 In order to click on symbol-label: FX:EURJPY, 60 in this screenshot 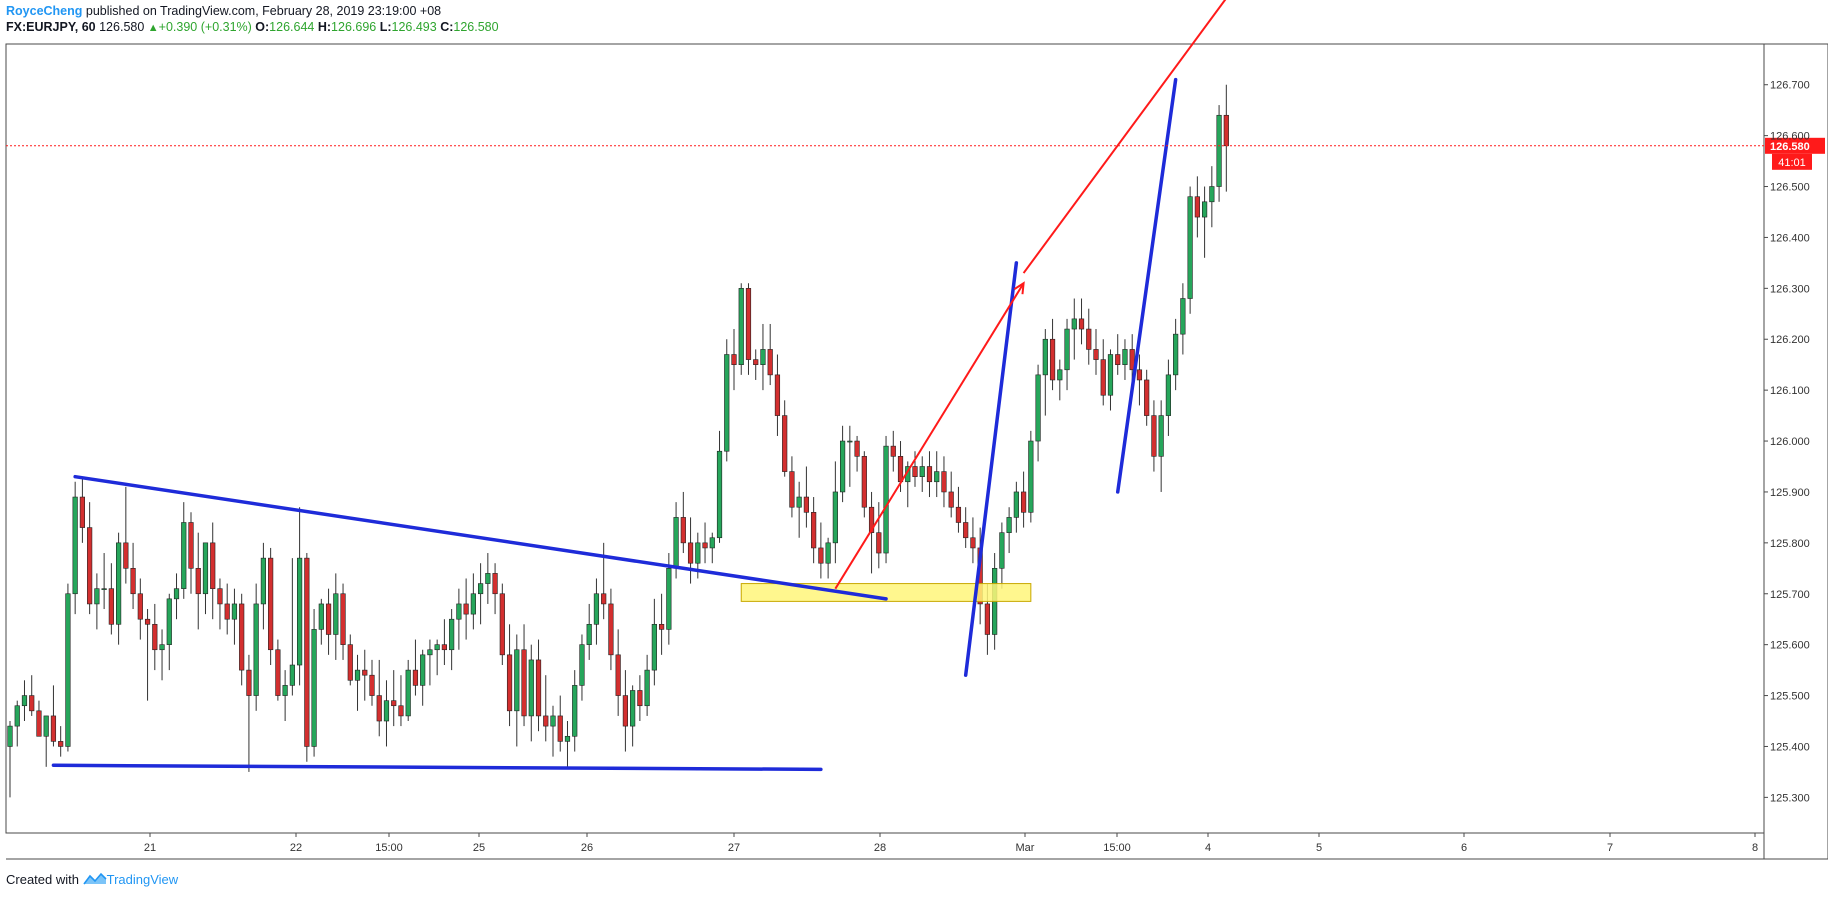, I will do `click(51, 27)`.